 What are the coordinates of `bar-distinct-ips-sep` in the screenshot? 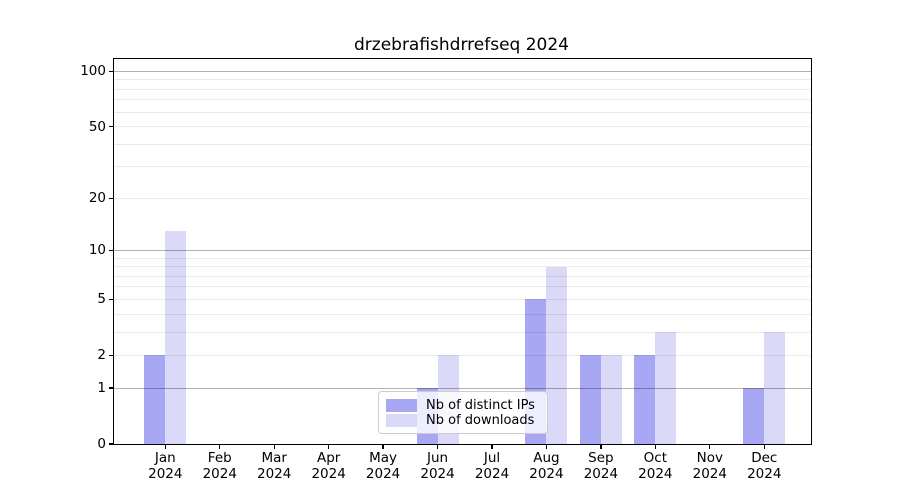 It's located at (590, 399).